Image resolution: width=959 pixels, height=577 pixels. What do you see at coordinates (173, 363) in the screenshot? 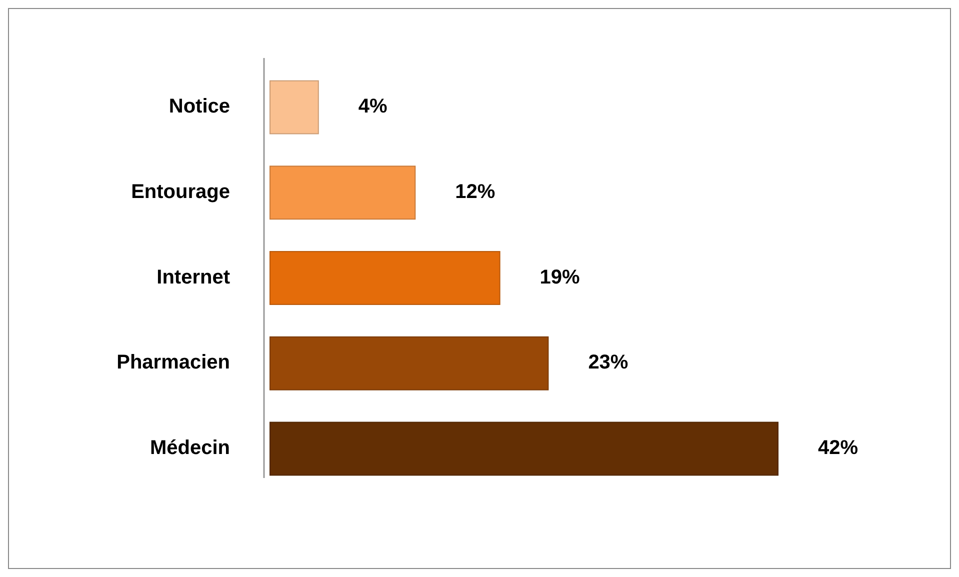
I see `y-tick-label: Pharmacien` at bounding box center [173, 363].